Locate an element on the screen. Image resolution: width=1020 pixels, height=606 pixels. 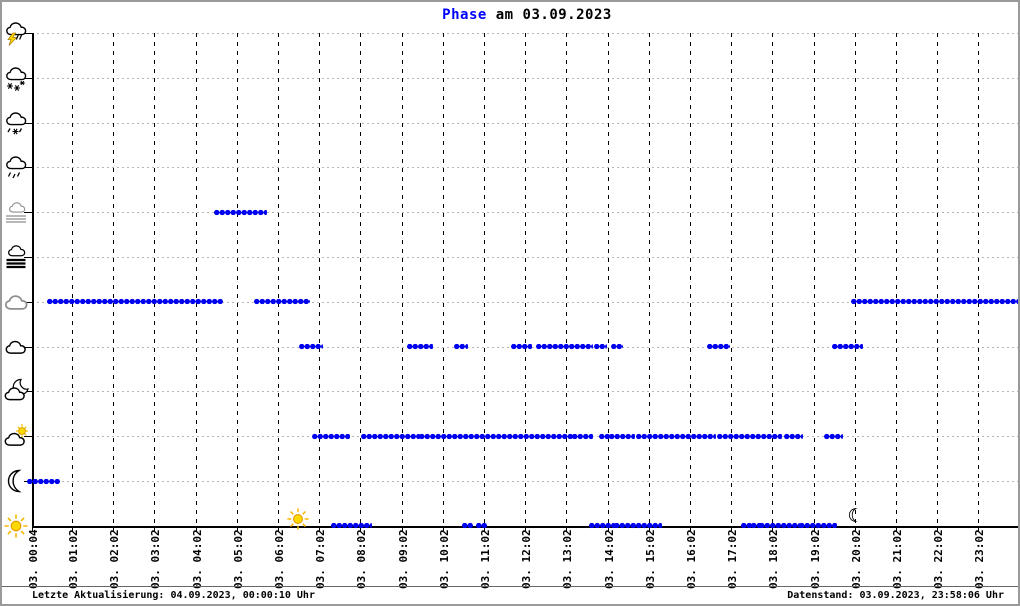
rain-icon is located at coordinates (16, 167).